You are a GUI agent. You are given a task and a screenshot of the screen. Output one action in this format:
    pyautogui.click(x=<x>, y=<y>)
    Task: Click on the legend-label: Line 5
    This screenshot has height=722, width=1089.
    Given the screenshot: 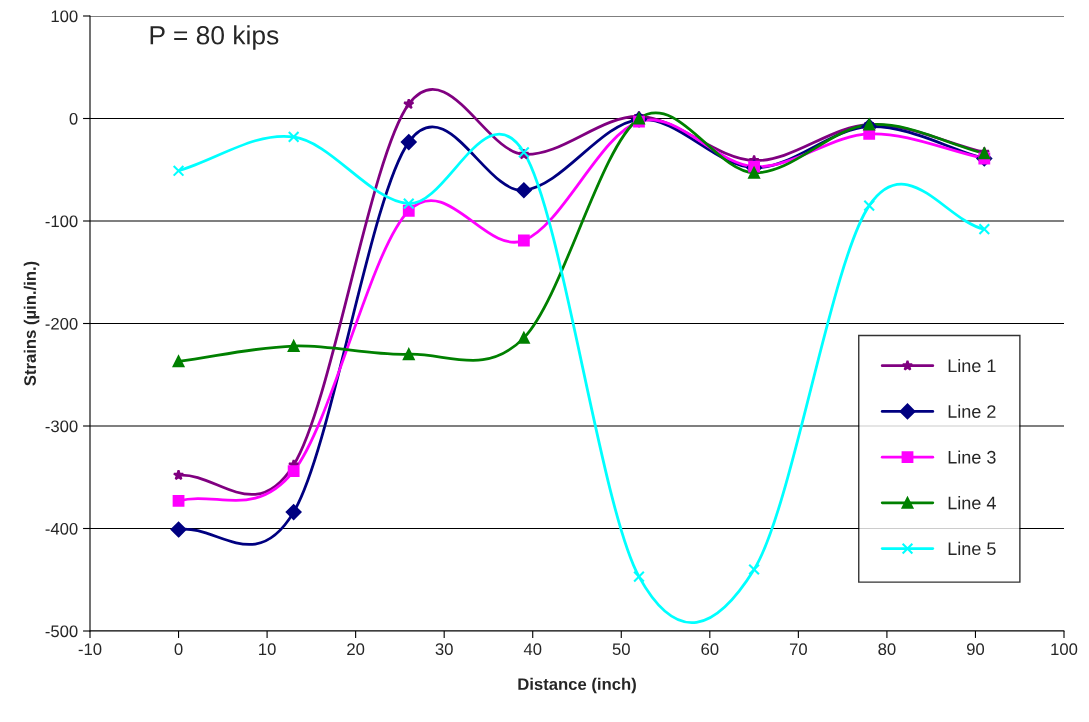 What is the action you would take?
    pyautogui.click(x=972, y=548)
    